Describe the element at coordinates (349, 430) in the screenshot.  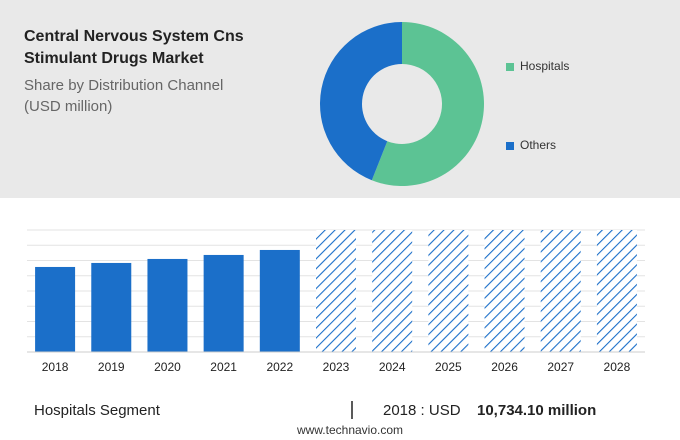
I see `source: www.technavio.com` at that location.